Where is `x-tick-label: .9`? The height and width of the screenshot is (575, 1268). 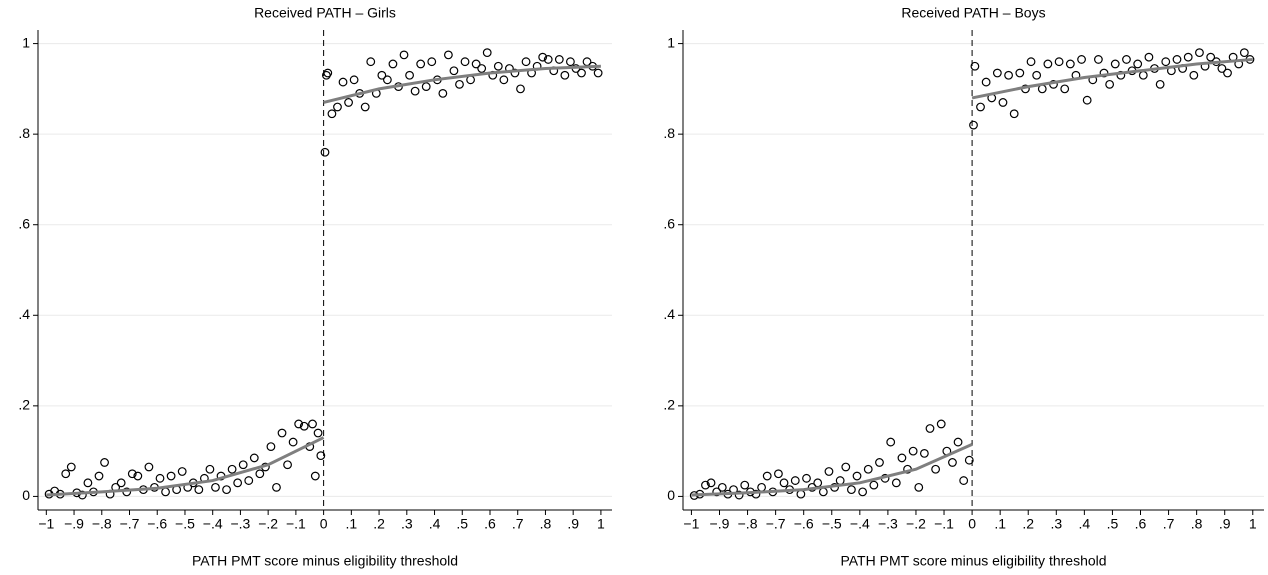
x-tick-label: .9 is located at coordinates (573, 524).